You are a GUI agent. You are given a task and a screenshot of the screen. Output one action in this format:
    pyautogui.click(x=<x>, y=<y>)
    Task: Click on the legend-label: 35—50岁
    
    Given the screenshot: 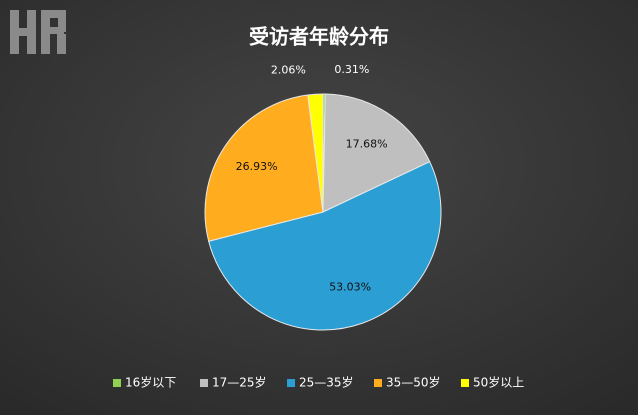 What is the action you would take?
    pyautogui.click(x=413, y=382)
    